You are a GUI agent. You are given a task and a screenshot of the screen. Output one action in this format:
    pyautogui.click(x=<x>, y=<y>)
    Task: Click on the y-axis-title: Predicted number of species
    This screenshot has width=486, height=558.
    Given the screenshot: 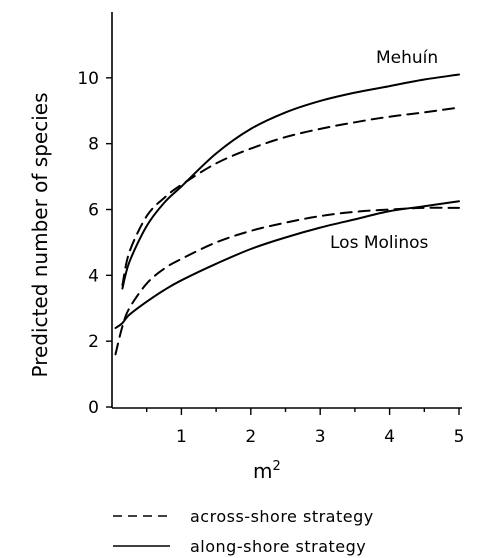 What is the action you would take?
    pyautogui.click(x=40, y=235)
    